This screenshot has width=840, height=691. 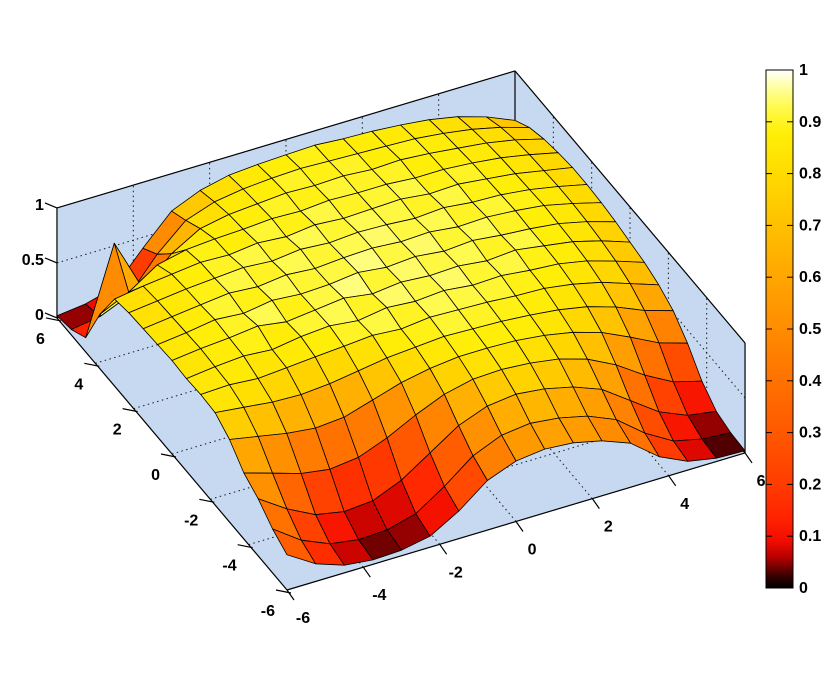 What do you see at coordinates (33, 260) in the screenshot?
I see `z-tick-label: 0.5` at bounding box center [33, 260].